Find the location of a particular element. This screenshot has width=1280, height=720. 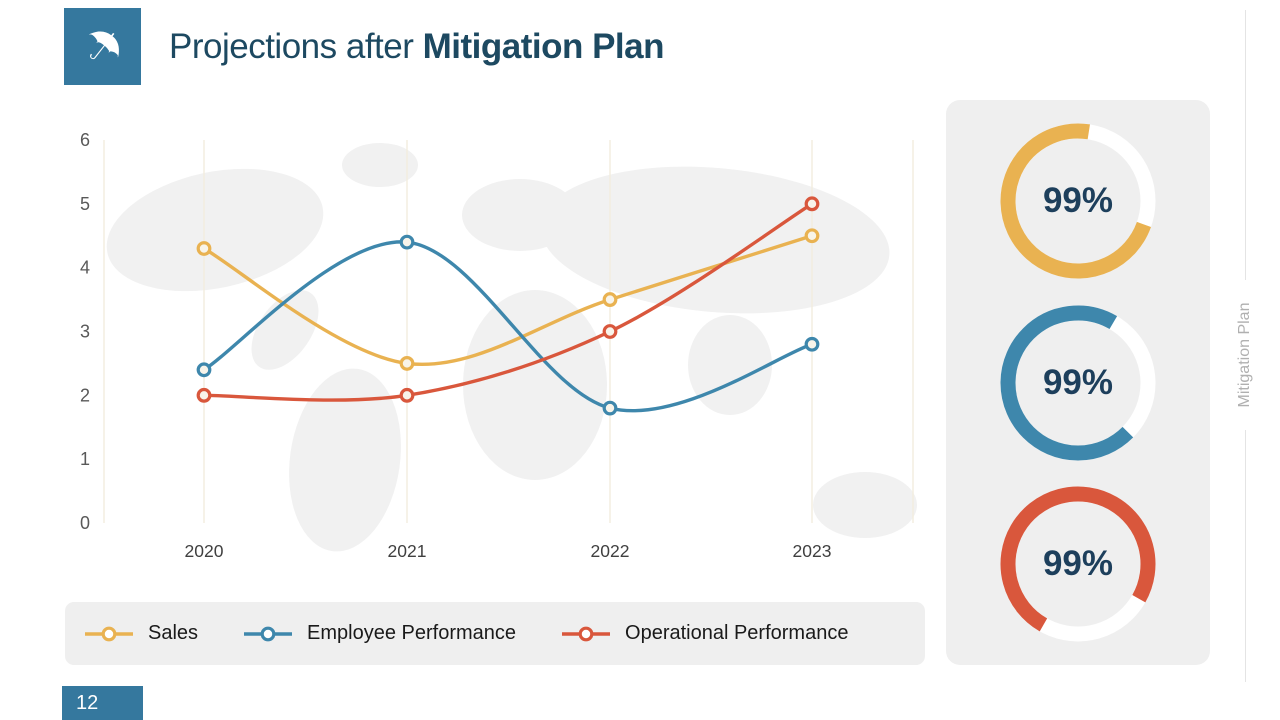

slide-header: ☂ Projections after Mitigation Plan is located at coordinates (364, 46).